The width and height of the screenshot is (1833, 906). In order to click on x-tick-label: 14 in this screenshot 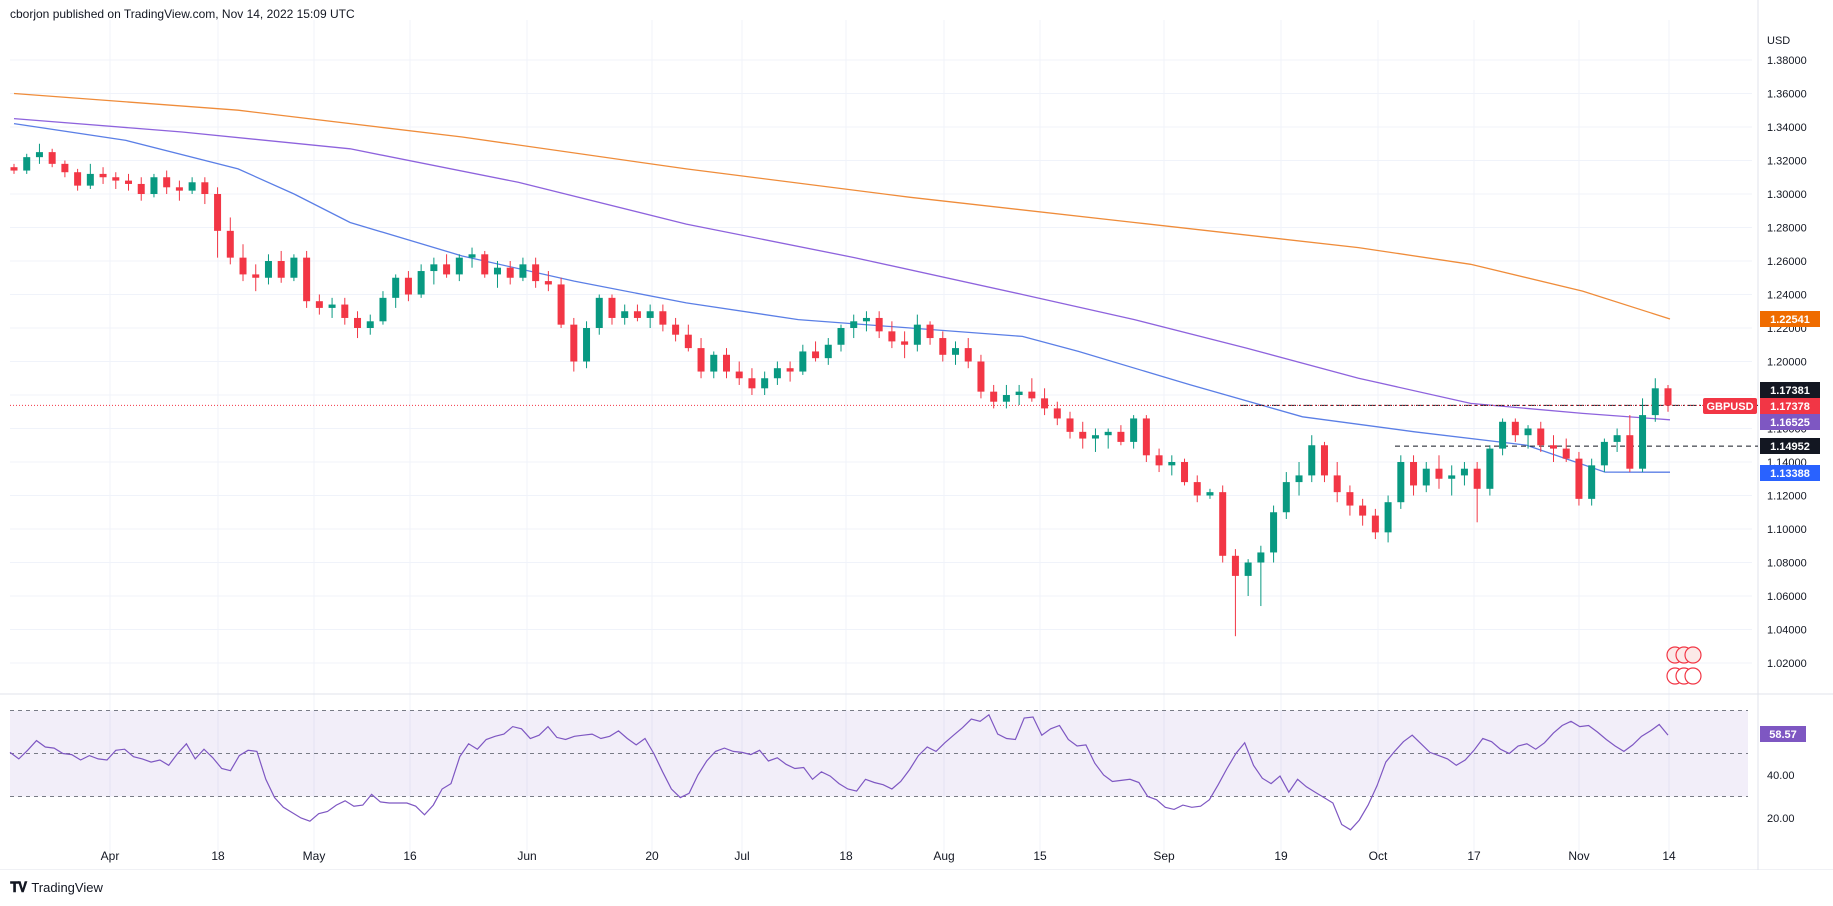, I will do `click(1669, 856)`.